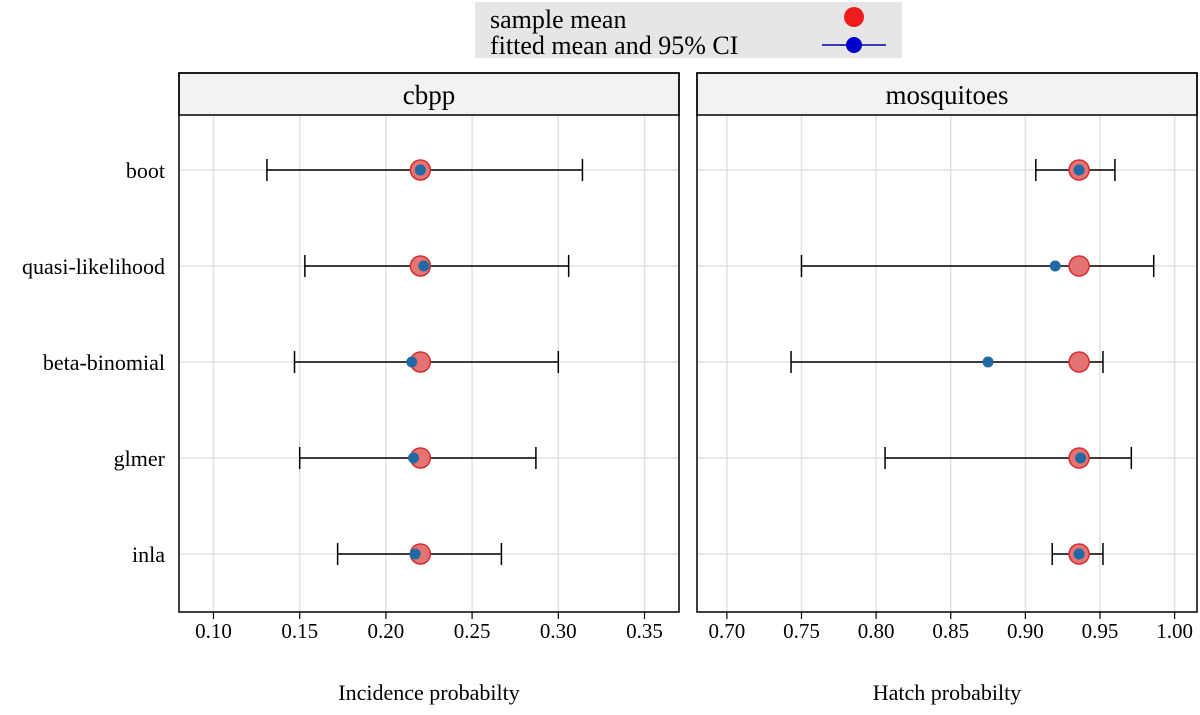  What do you see at coordinates (876, 631) in the screenshot?
I see `x-tick-label: 0.80` at bounding box center [876, 631].